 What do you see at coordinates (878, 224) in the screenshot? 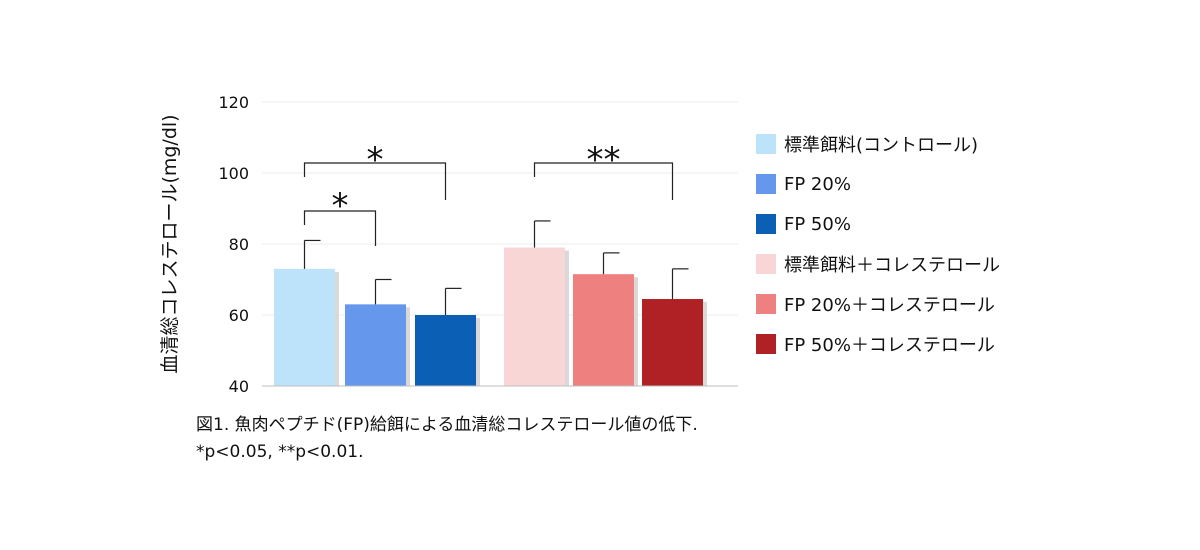
I see `legend-item: FP 50%` at bounding box center [878, 224].